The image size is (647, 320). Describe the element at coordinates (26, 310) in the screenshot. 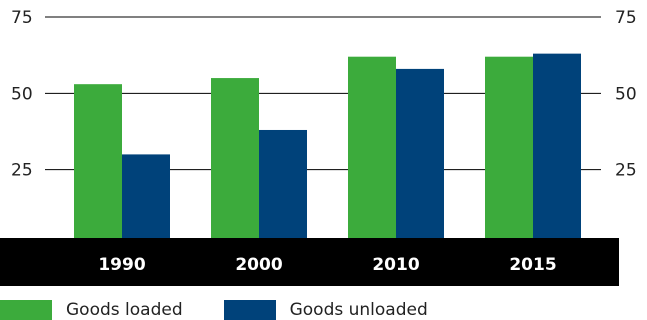

I see `legend-swatch-goods-loaded` at that location.